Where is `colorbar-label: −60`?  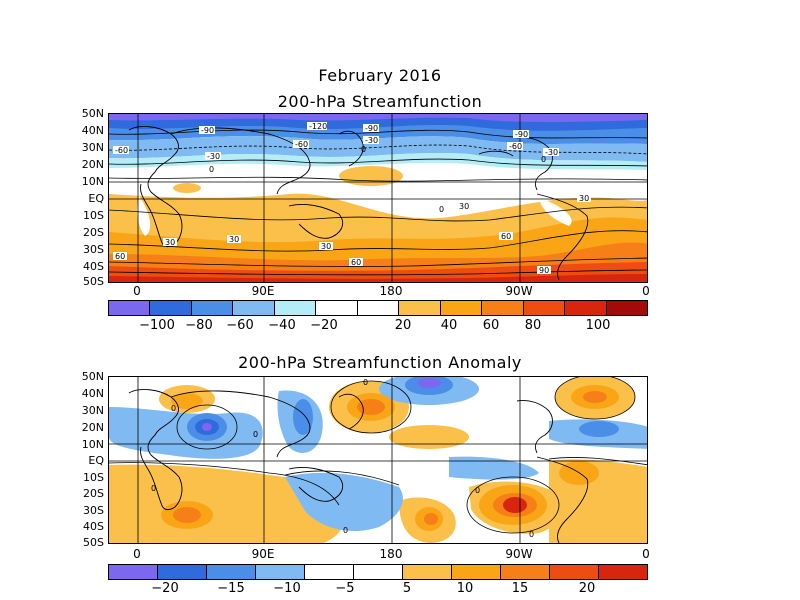
colorbar-label: −60 is located at coordinates (240, 325).